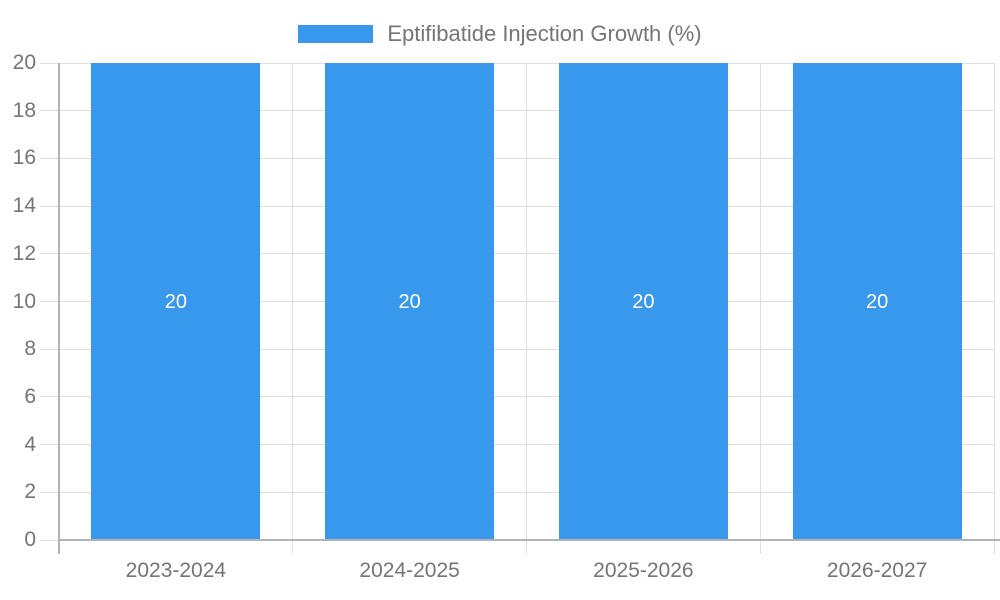  Describe the element at coordinates (877, 570) in the screenshot. I see `x-axis-label: 2026-2027` at that location.